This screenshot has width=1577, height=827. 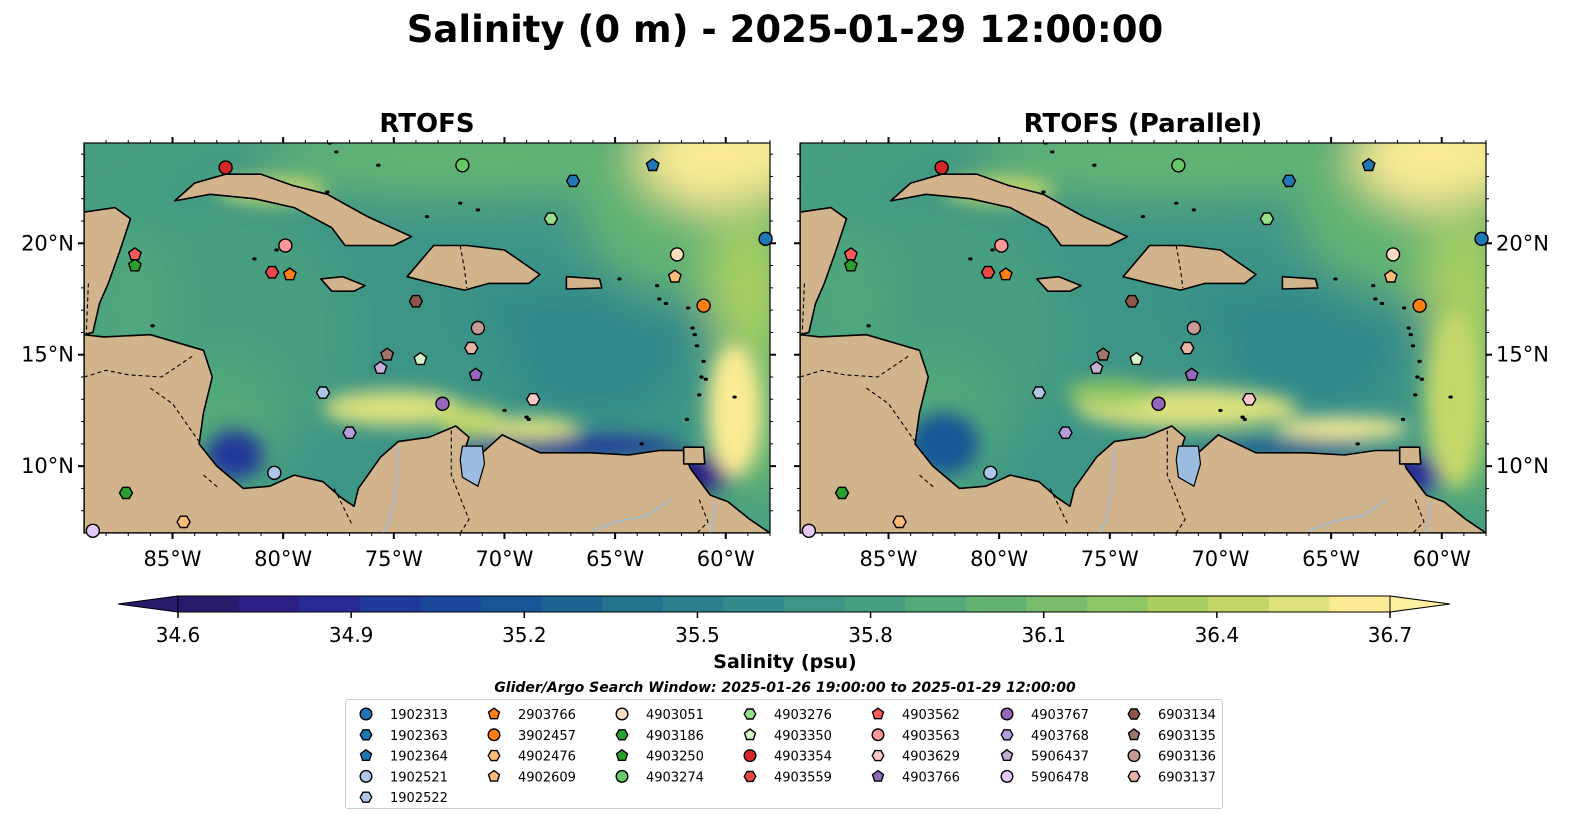 What do you see at coordinates (1060, 757) in the screenshot?
I see `legend-label: 5906437` at bounding box center [1060, 757].